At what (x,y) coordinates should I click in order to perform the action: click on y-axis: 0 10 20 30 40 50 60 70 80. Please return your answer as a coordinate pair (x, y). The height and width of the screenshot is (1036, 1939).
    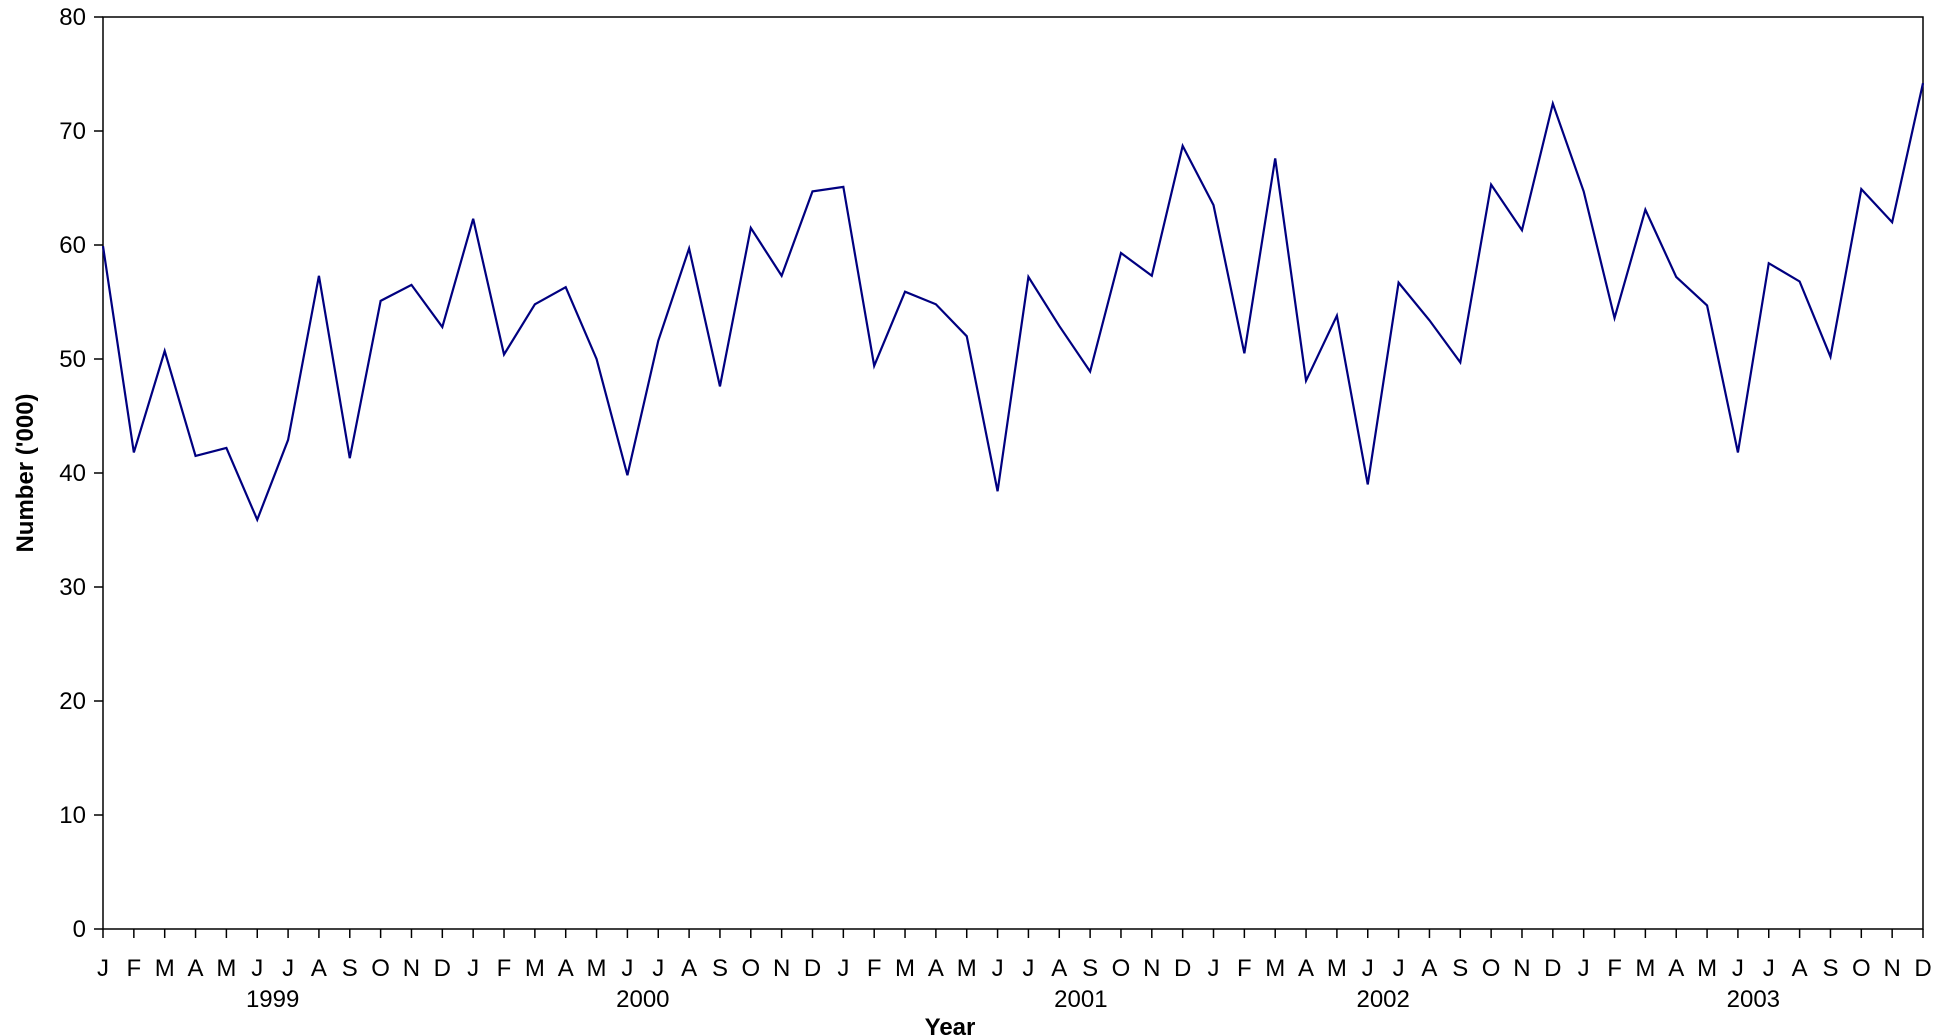
    Looking at the image, I should click on (81, 473).